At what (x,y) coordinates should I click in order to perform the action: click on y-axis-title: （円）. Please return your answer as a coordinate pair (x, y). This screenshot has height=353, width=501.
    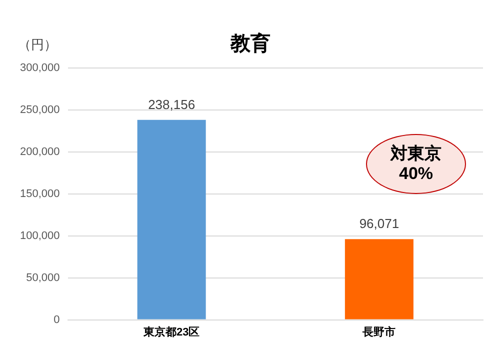
    Looking at the image, I should click on (37, 45).